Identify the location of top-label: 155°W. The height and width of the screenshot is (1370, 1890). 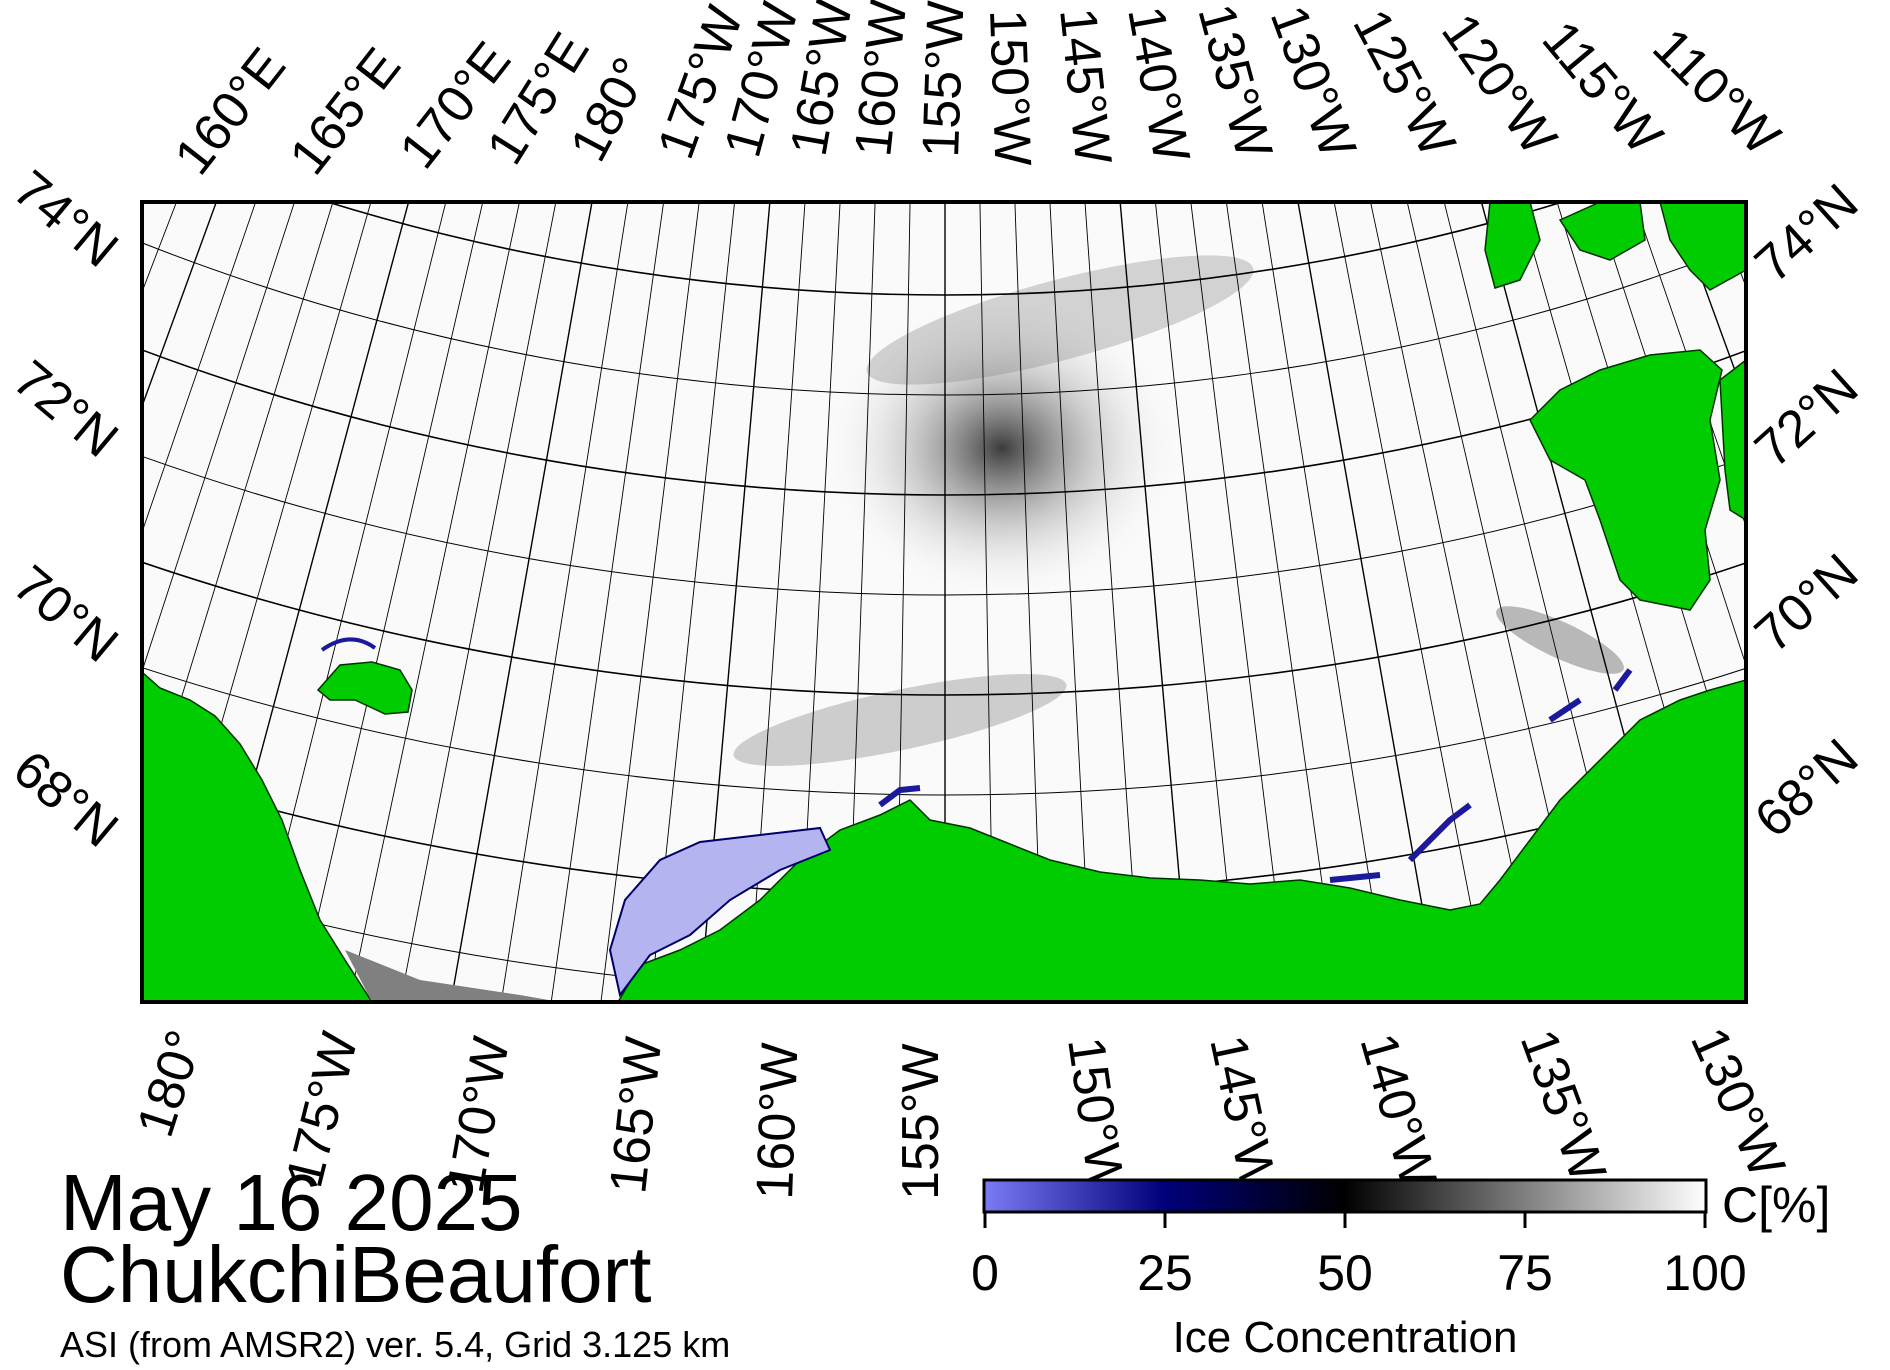
(943, 79).